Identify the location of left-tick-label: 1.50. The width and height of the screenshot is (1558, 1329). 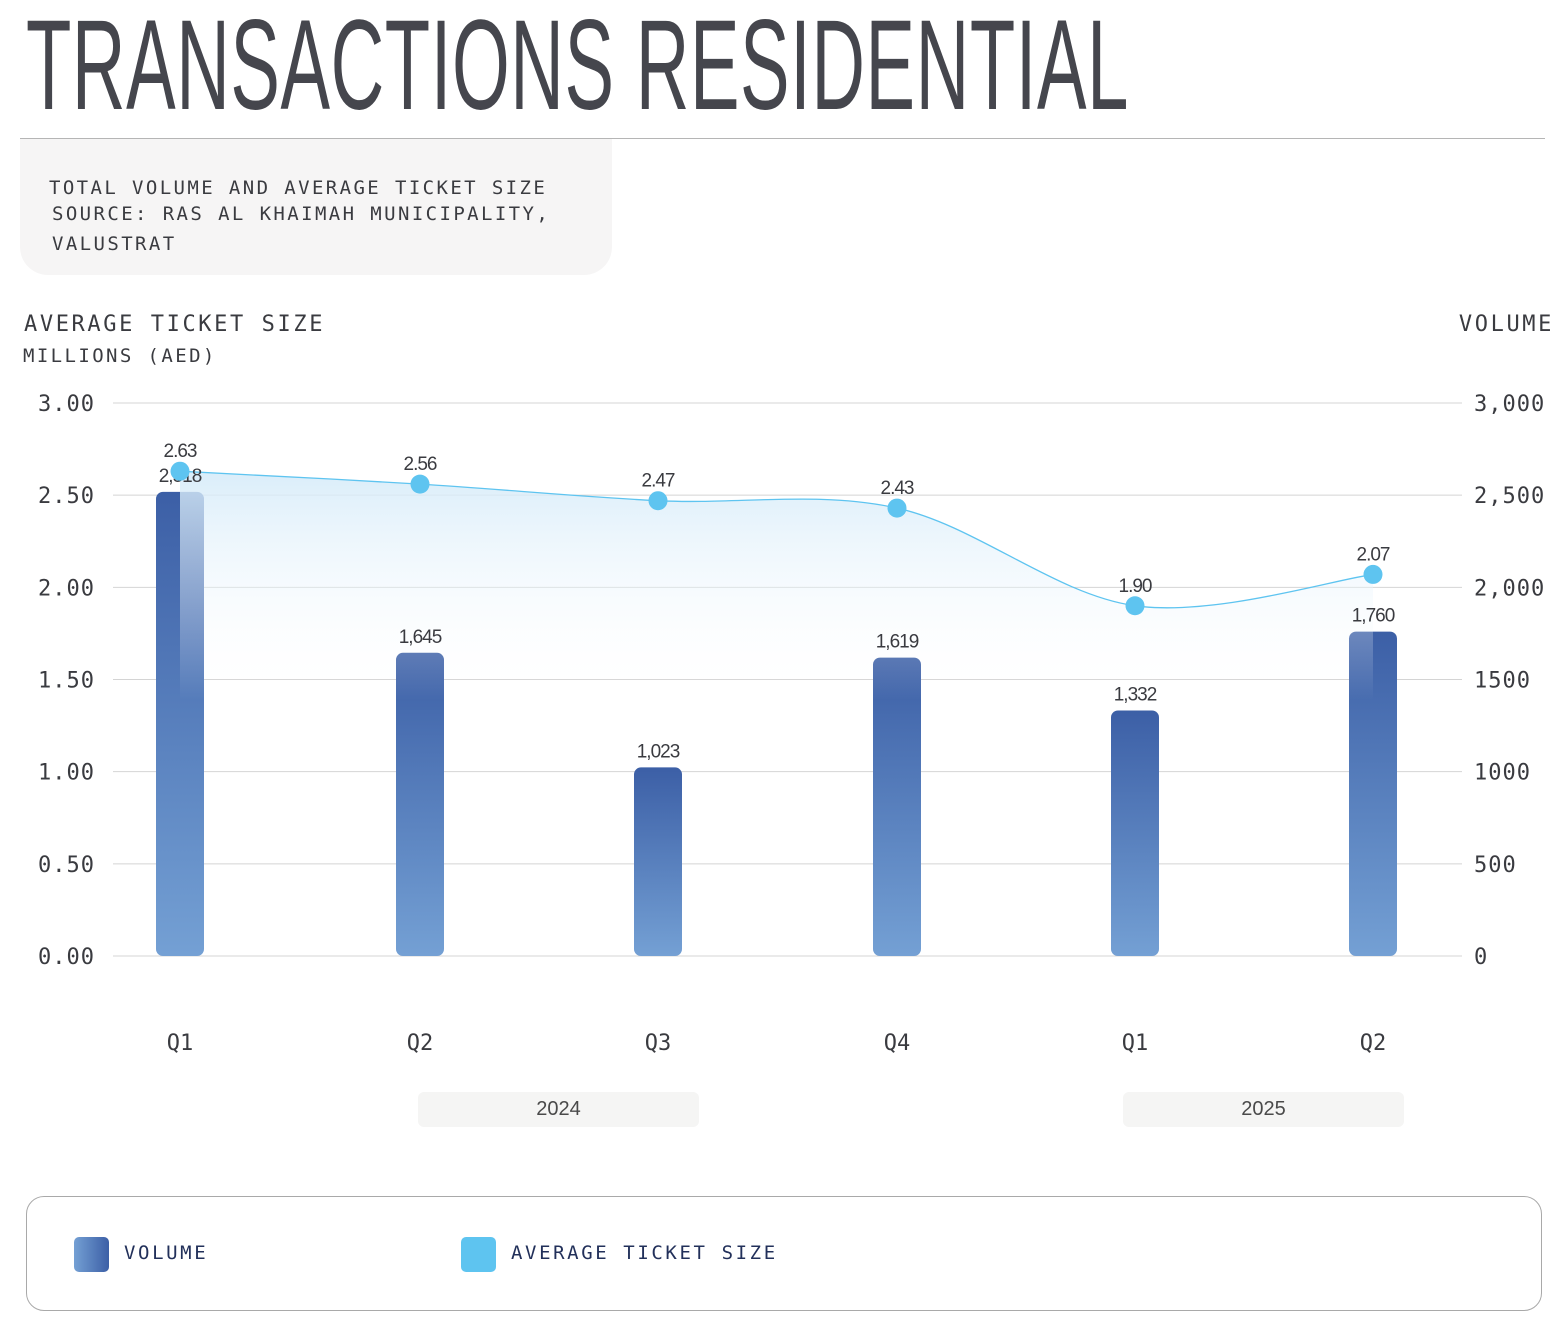
(66, 681).